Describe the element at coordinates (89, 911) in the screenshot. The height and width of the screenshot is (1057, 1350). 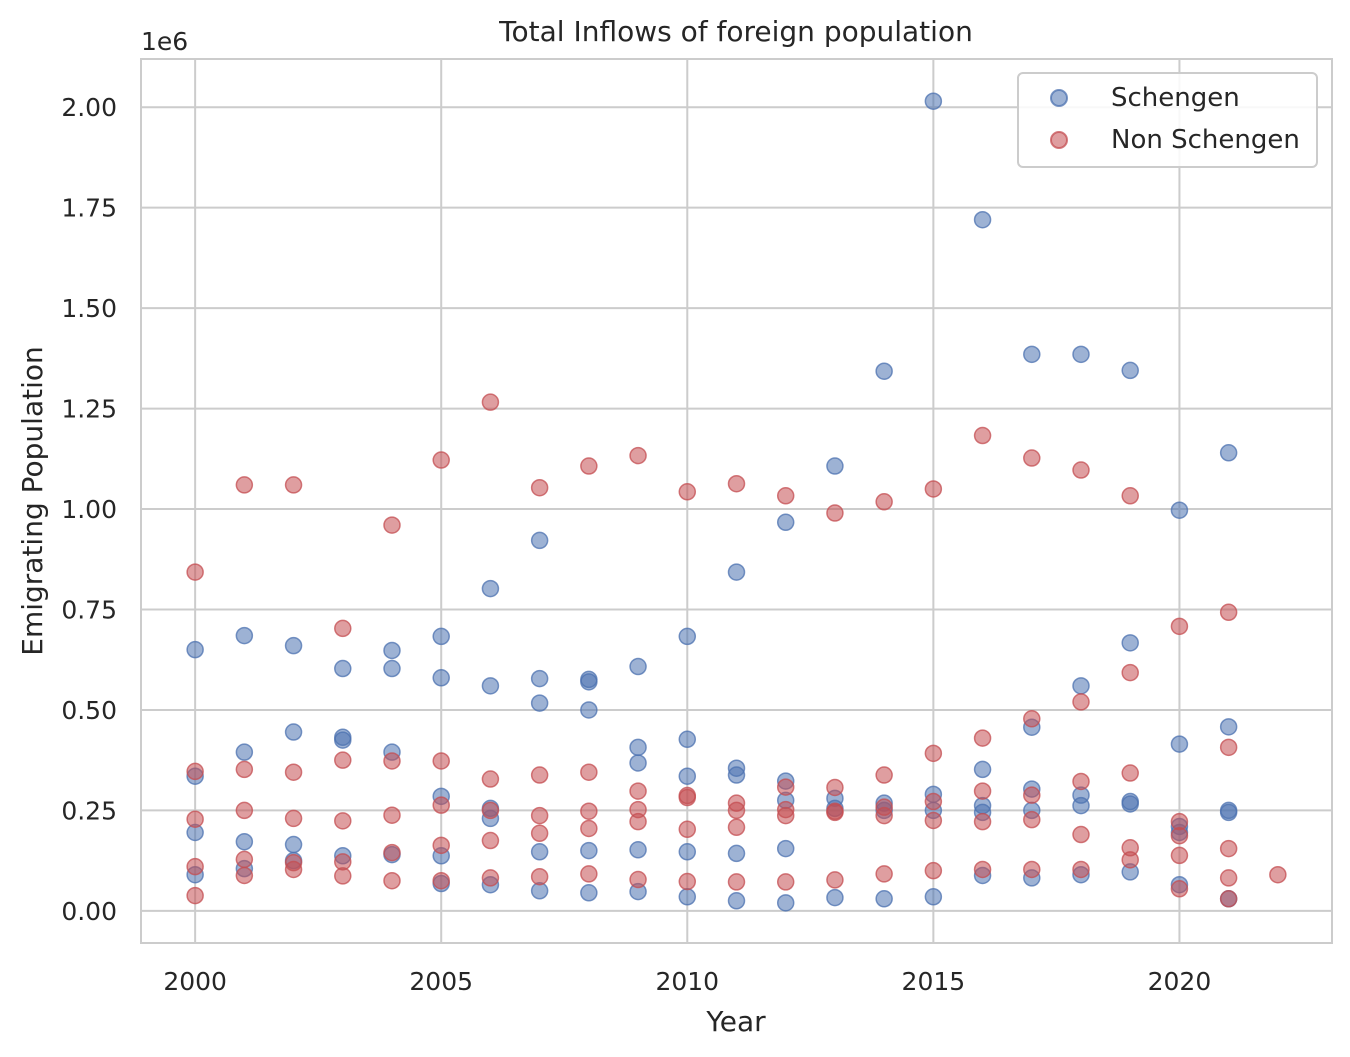
I see `y-tick-label: 0.00` at that location.